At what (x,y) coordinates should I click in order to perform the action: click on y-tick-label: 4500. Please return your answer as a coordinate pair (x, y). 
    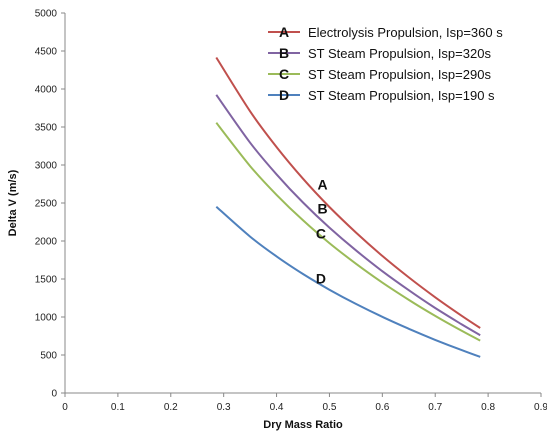
    Looking at the image, I should click on (46, 52).